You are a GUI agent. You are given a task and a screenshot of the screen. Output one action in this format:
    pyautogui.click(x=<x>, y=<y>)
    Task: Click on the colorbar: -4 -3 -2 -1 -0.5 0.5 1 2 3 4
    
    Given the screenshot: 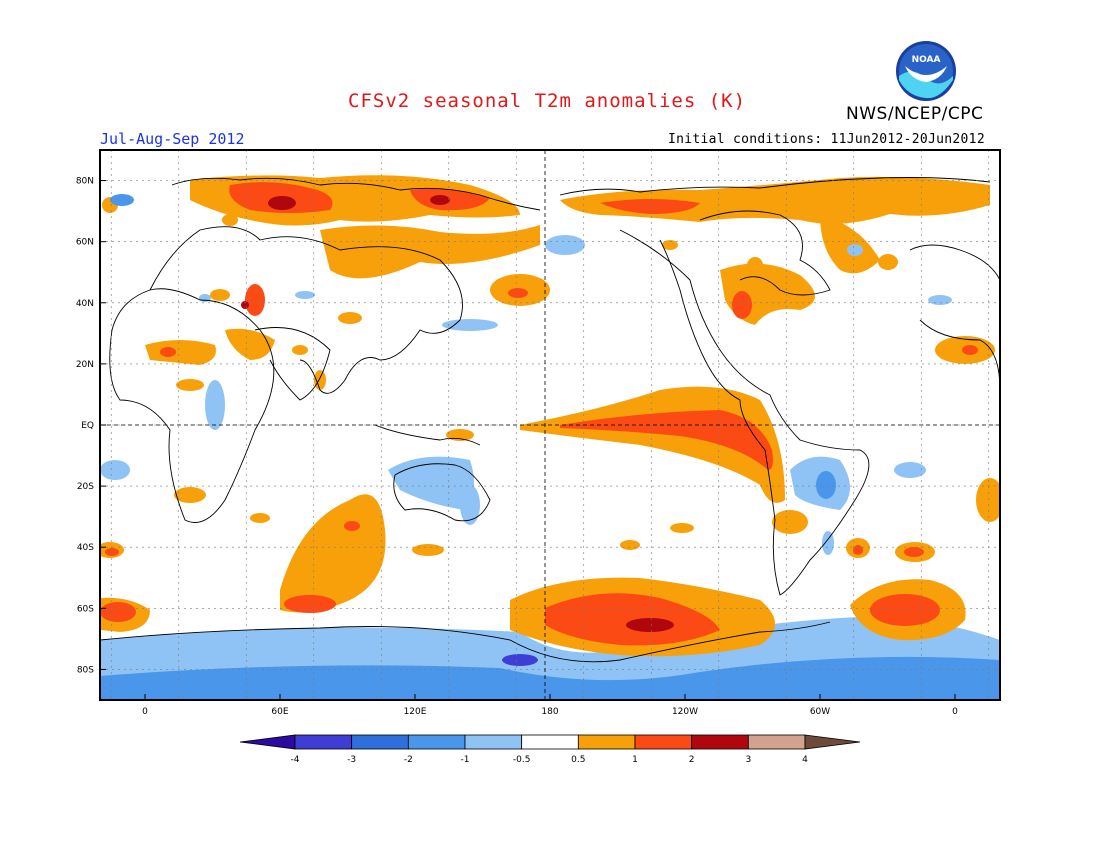 What is the action you would take?
    pyautogui.click(x=550, y=749)
    